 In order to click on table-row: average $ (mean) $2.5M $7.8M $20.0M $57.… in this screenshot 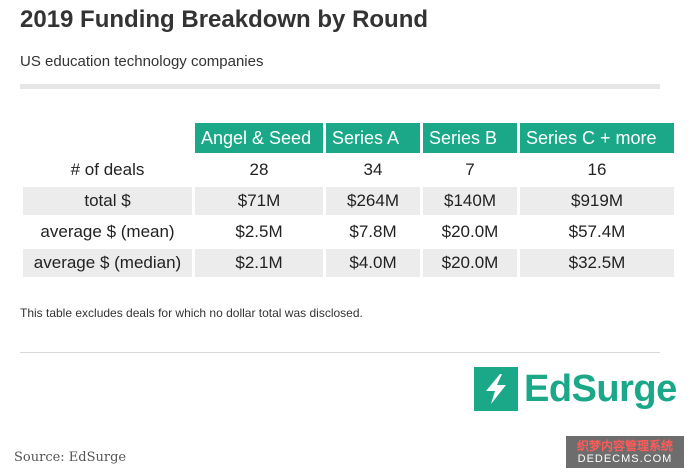, I will do `click(348, 232)`.